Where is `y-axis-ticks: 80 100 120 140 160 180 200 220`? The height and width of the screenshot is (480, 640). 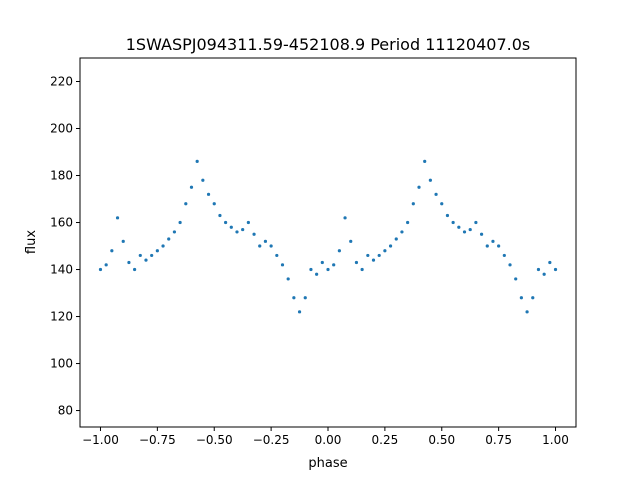 y-axis-ticks: 80 100 120 140 160 180 200 220 is located at coordinates (65, 246).